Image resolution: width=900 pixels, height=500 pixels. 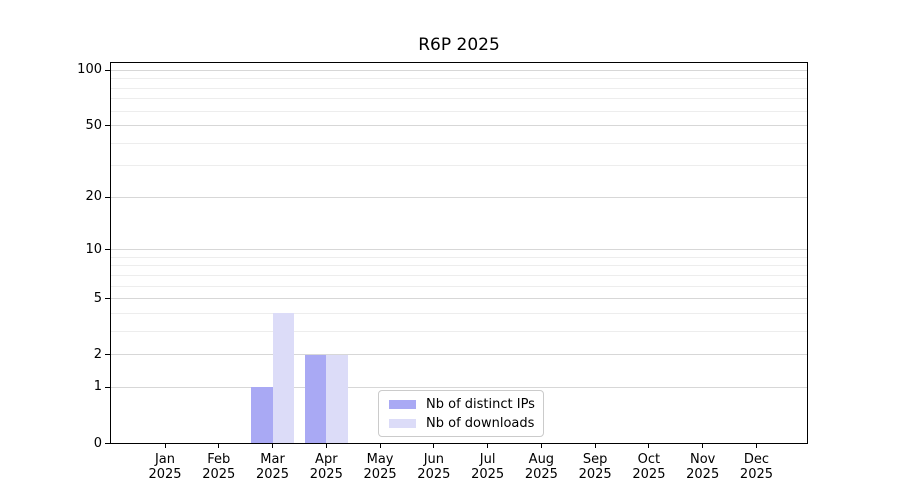 I want to click on bar-nb-of-downloads-apr-2025, so click(x=337, y=399).